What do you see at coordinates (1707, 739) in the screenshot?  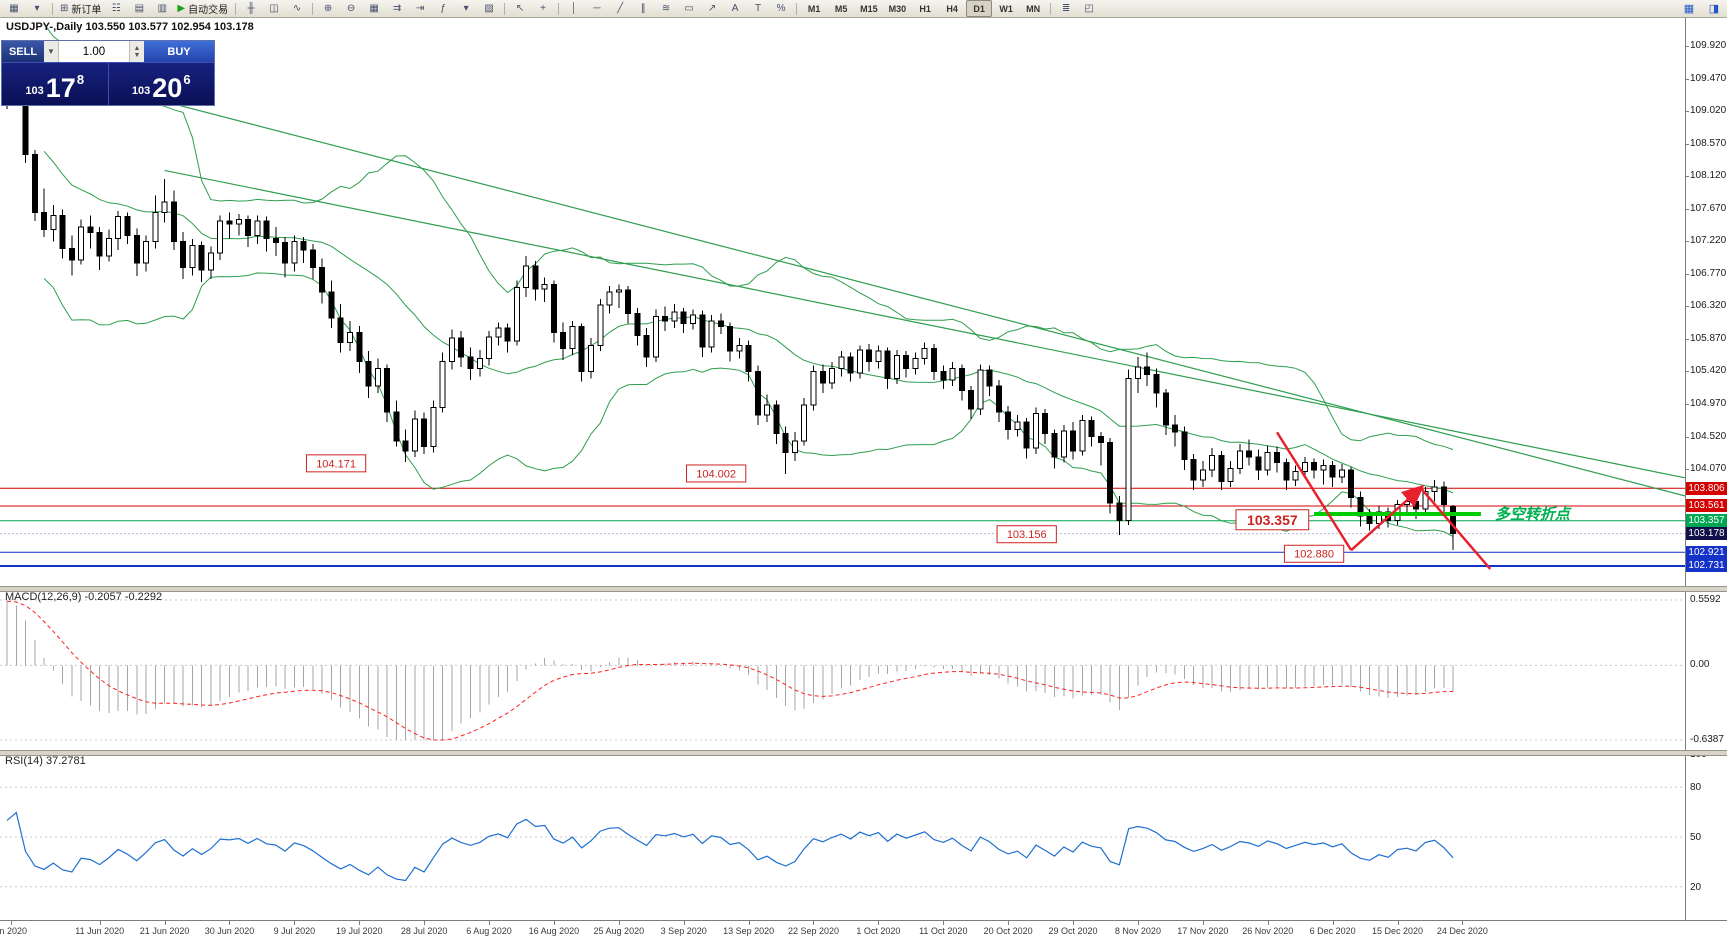 I see `macd-axis-label: -0.6387` at bounding box center [1707, 739].